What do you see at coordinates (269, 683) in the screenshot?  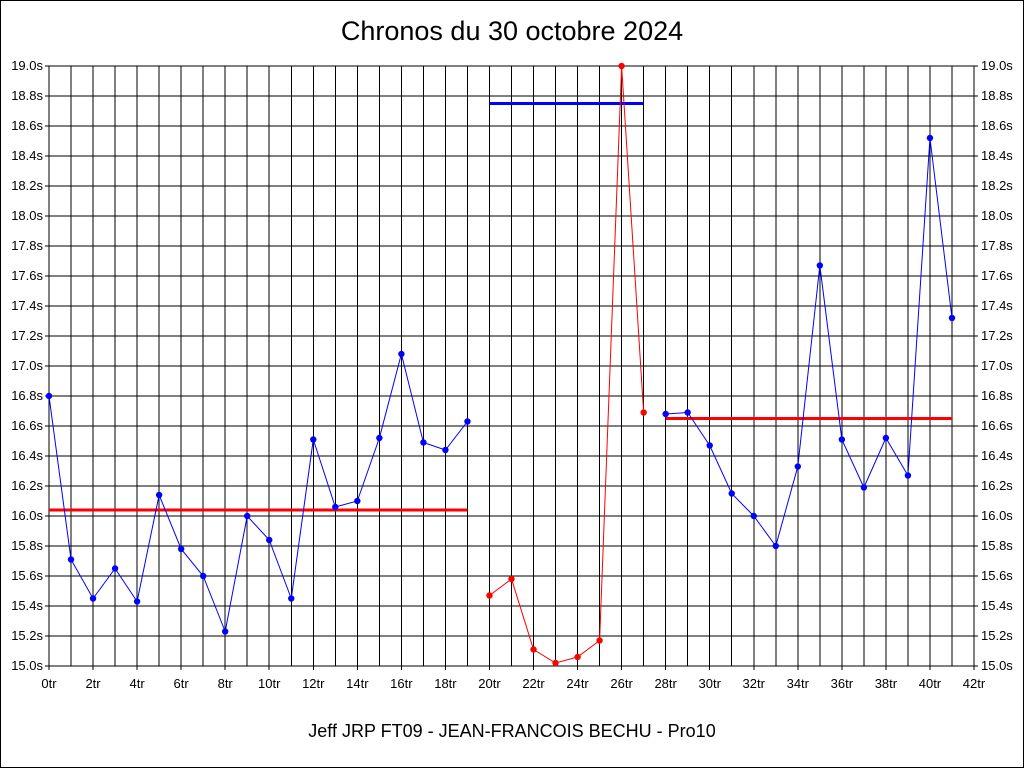 I see `x-tick-label: 10tr` at bounding box center [269, 683].